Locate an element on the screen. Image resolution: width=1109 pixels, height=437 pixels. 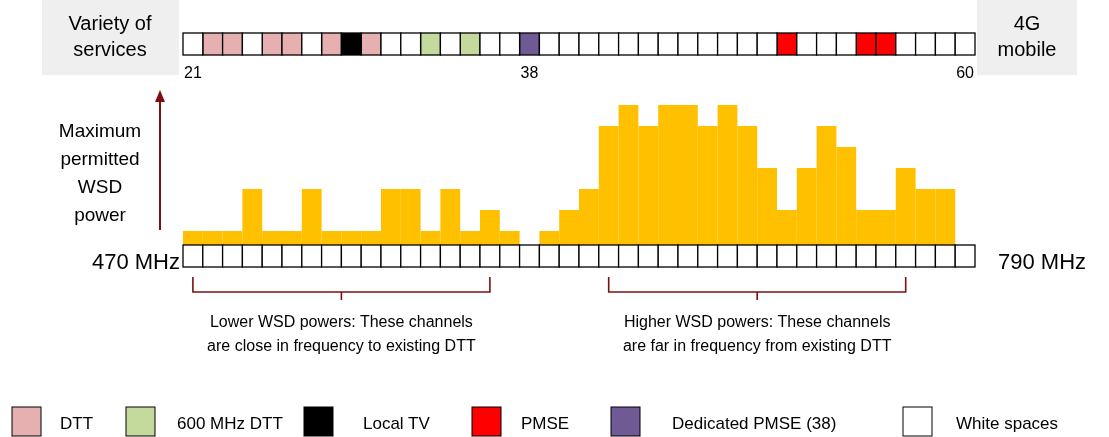
legend-label: PMSE is located at coordinates (545, 423).